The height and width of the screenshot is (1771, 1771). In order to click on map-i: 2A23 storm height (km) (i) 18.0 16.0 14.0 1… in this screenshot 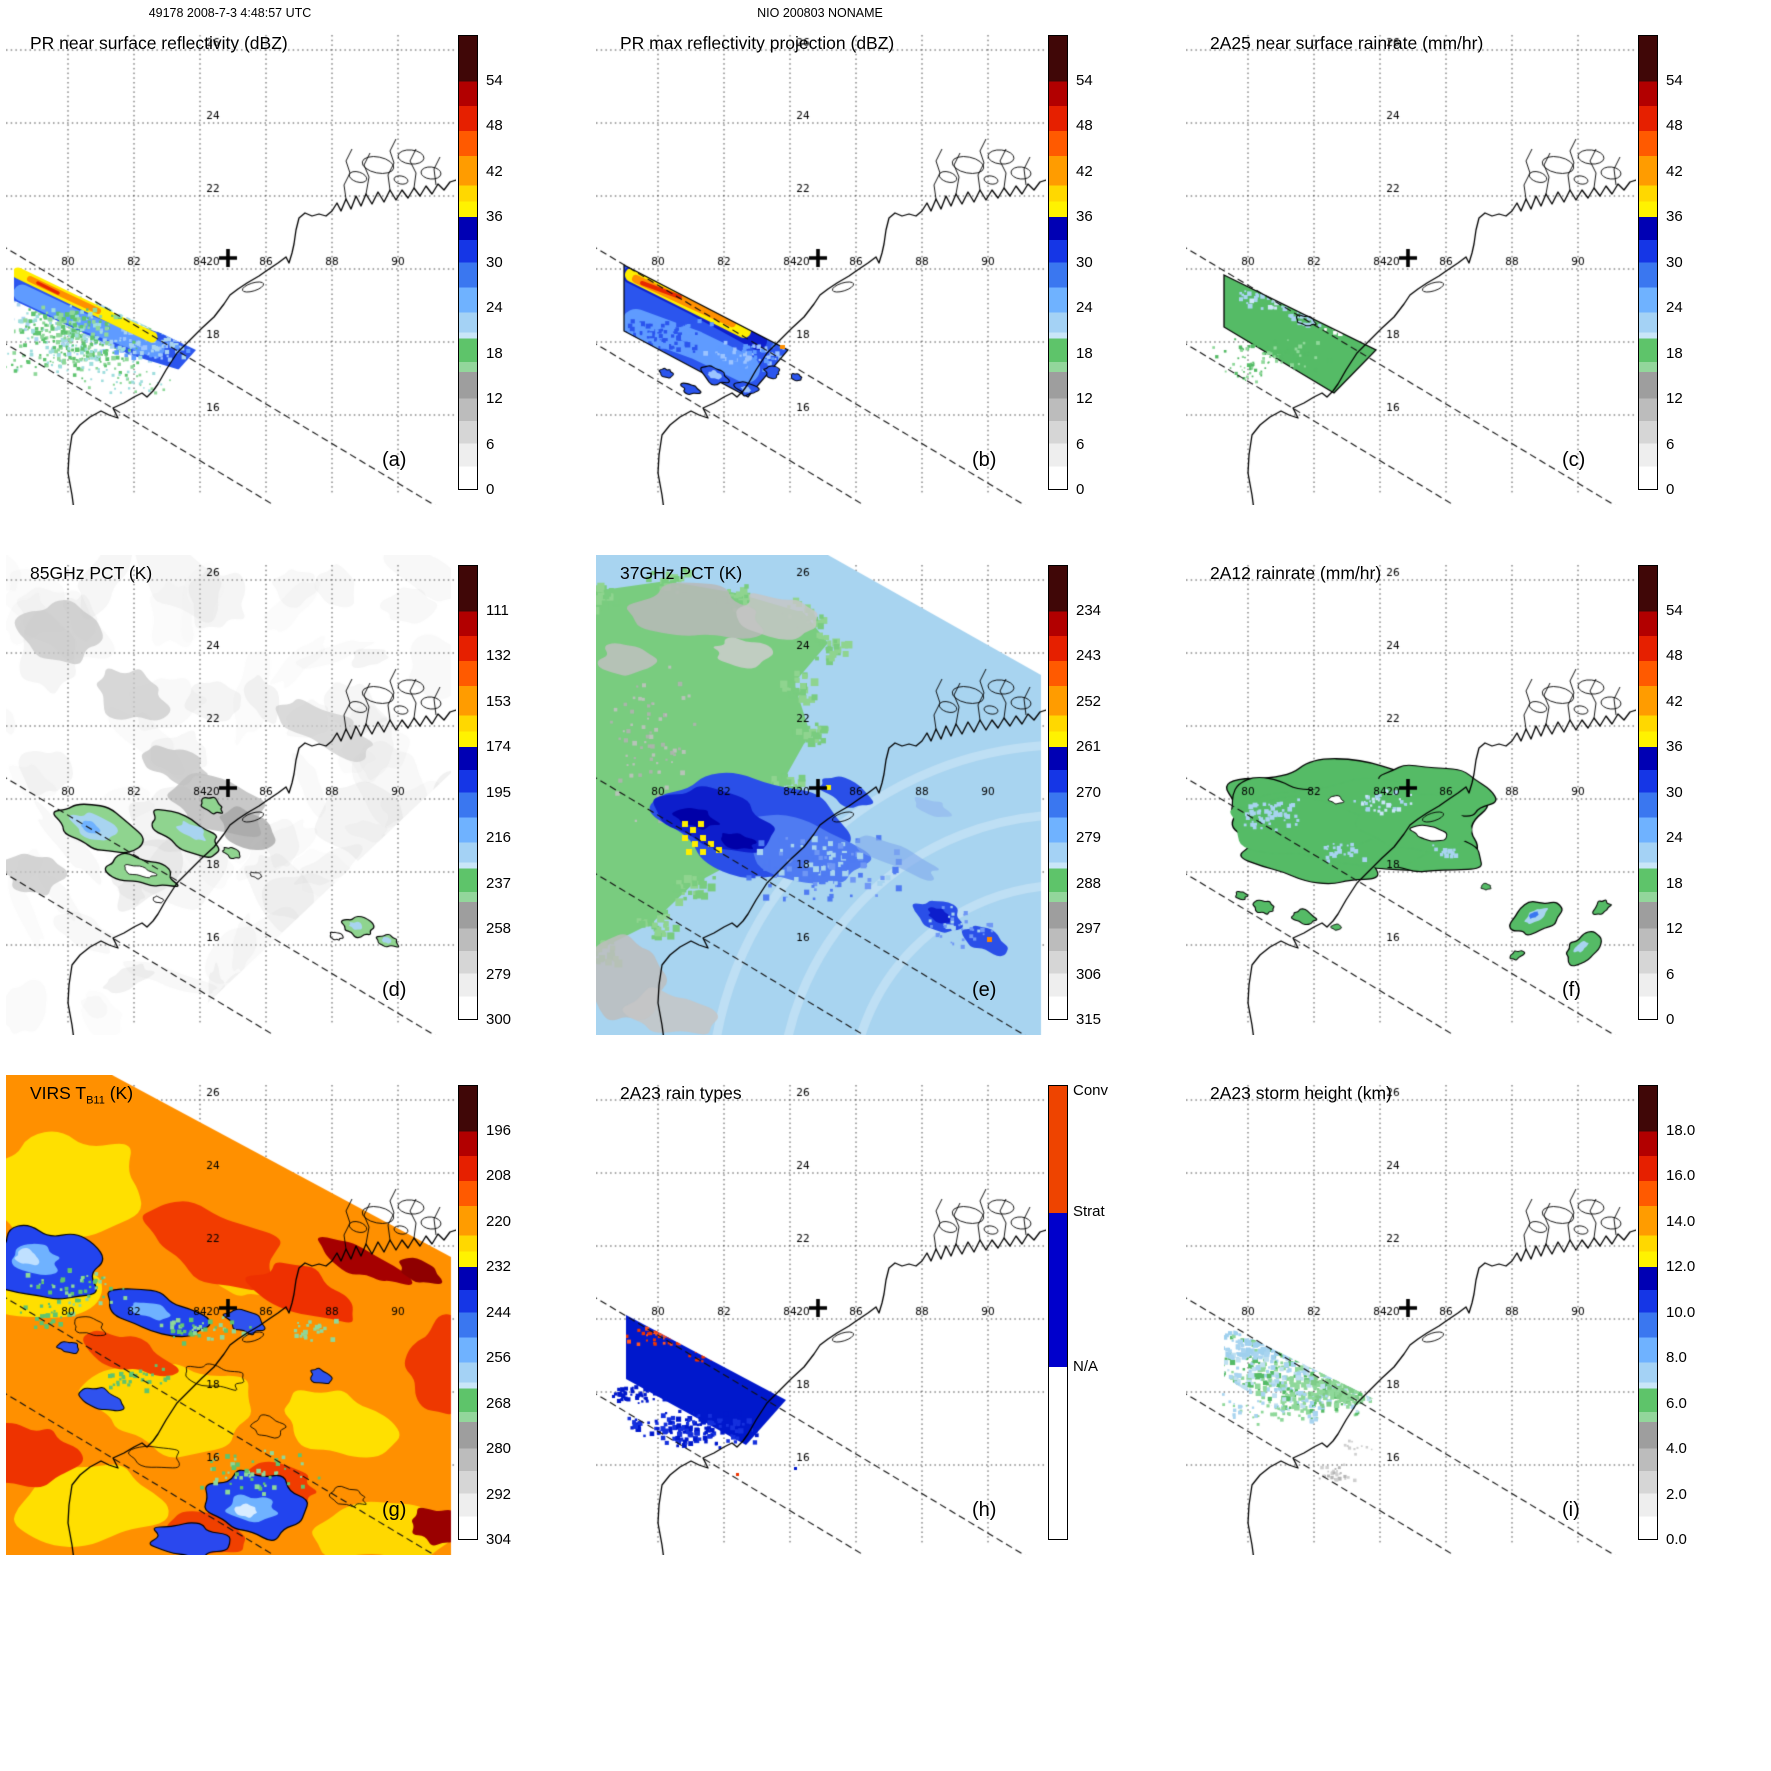, I will do `click(1478, 1325)`.